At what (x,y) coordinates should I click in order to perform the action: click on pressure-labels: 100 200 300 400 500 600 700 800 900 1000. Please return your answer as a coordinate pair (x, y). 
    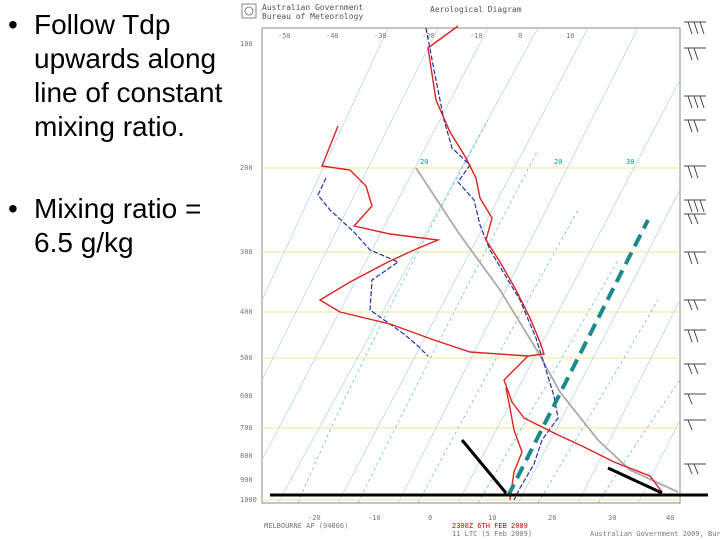
    Looking at the image, I should click on (248, 272).